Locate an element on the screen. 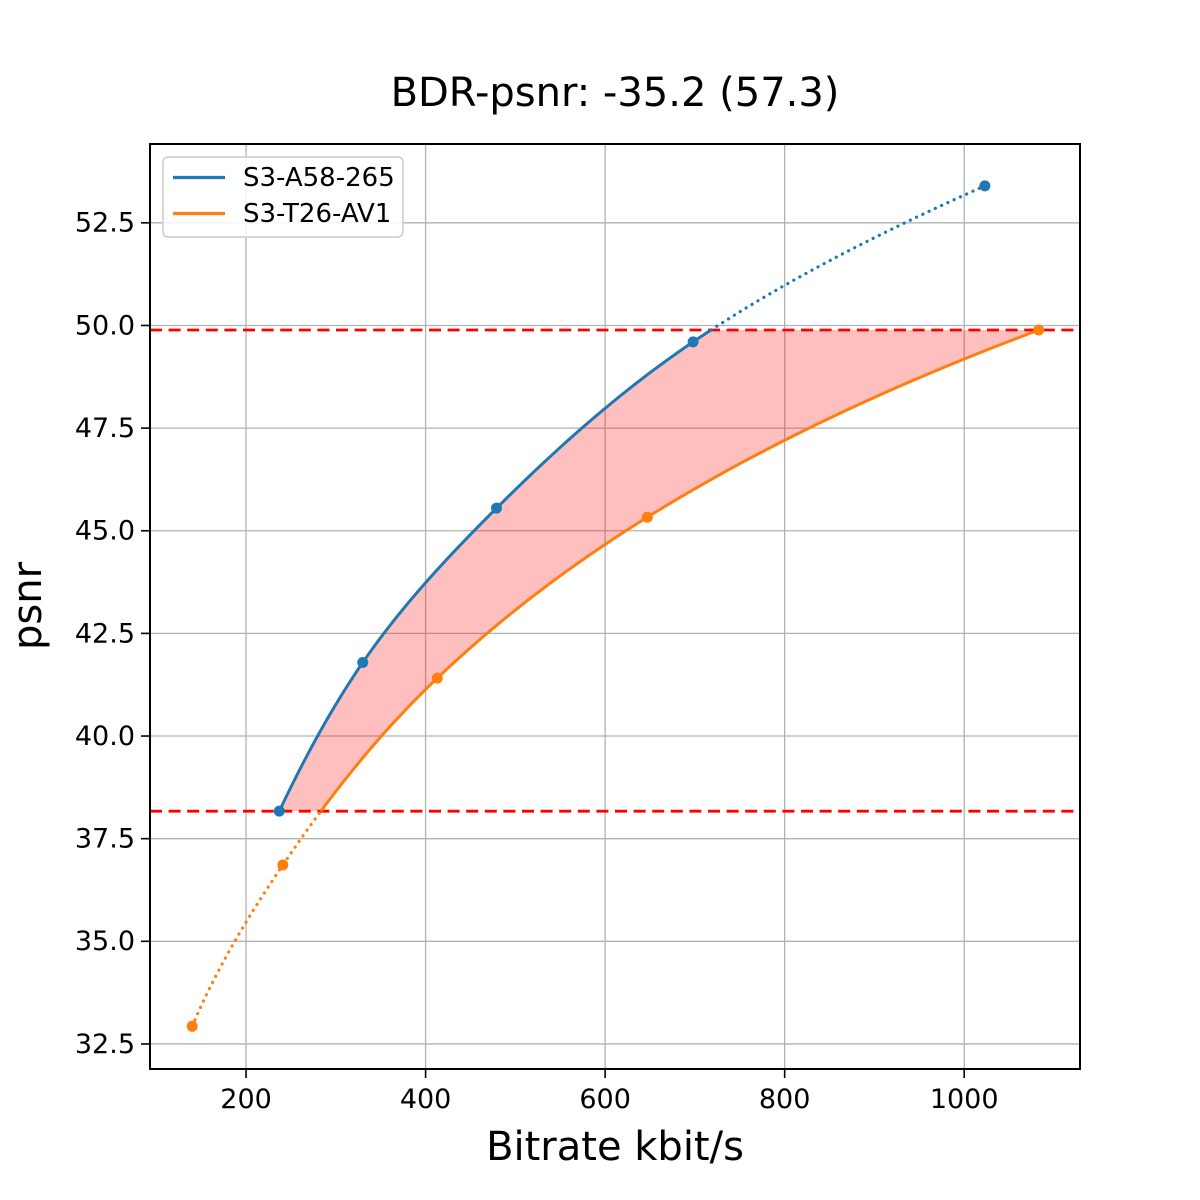 The height and width of the screenshot is (1200, 1200). y-tick-label: 50.0 is located at coordinates (105, 325).